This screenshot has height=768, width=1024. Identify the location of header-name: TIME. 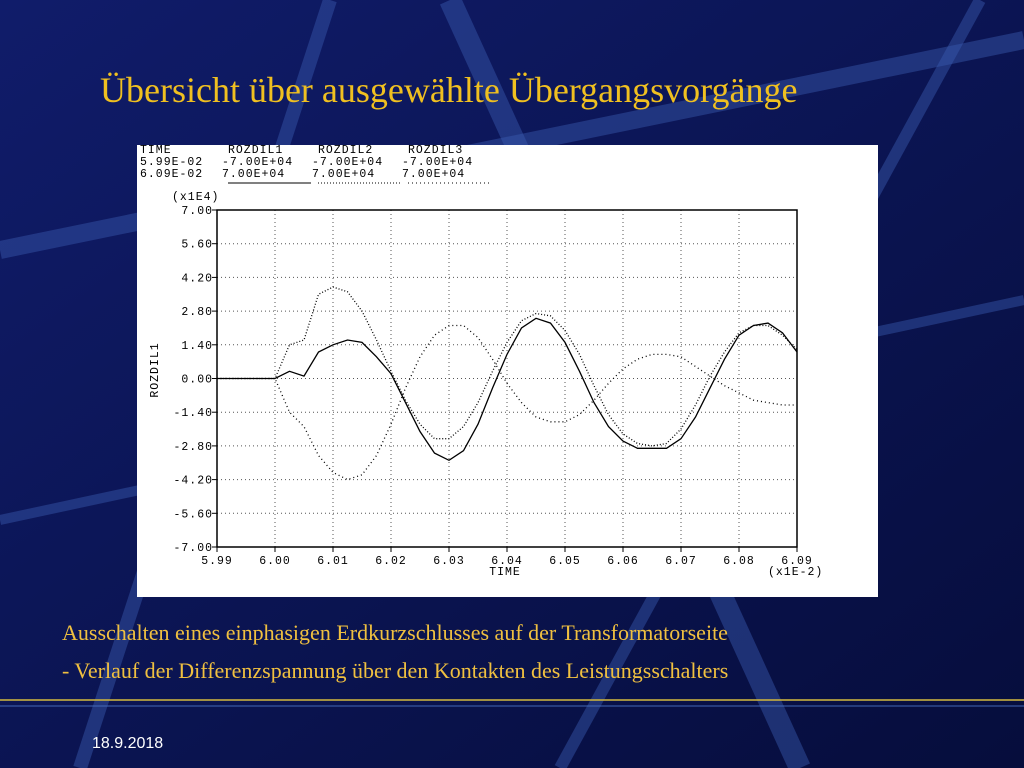
(156, 150).